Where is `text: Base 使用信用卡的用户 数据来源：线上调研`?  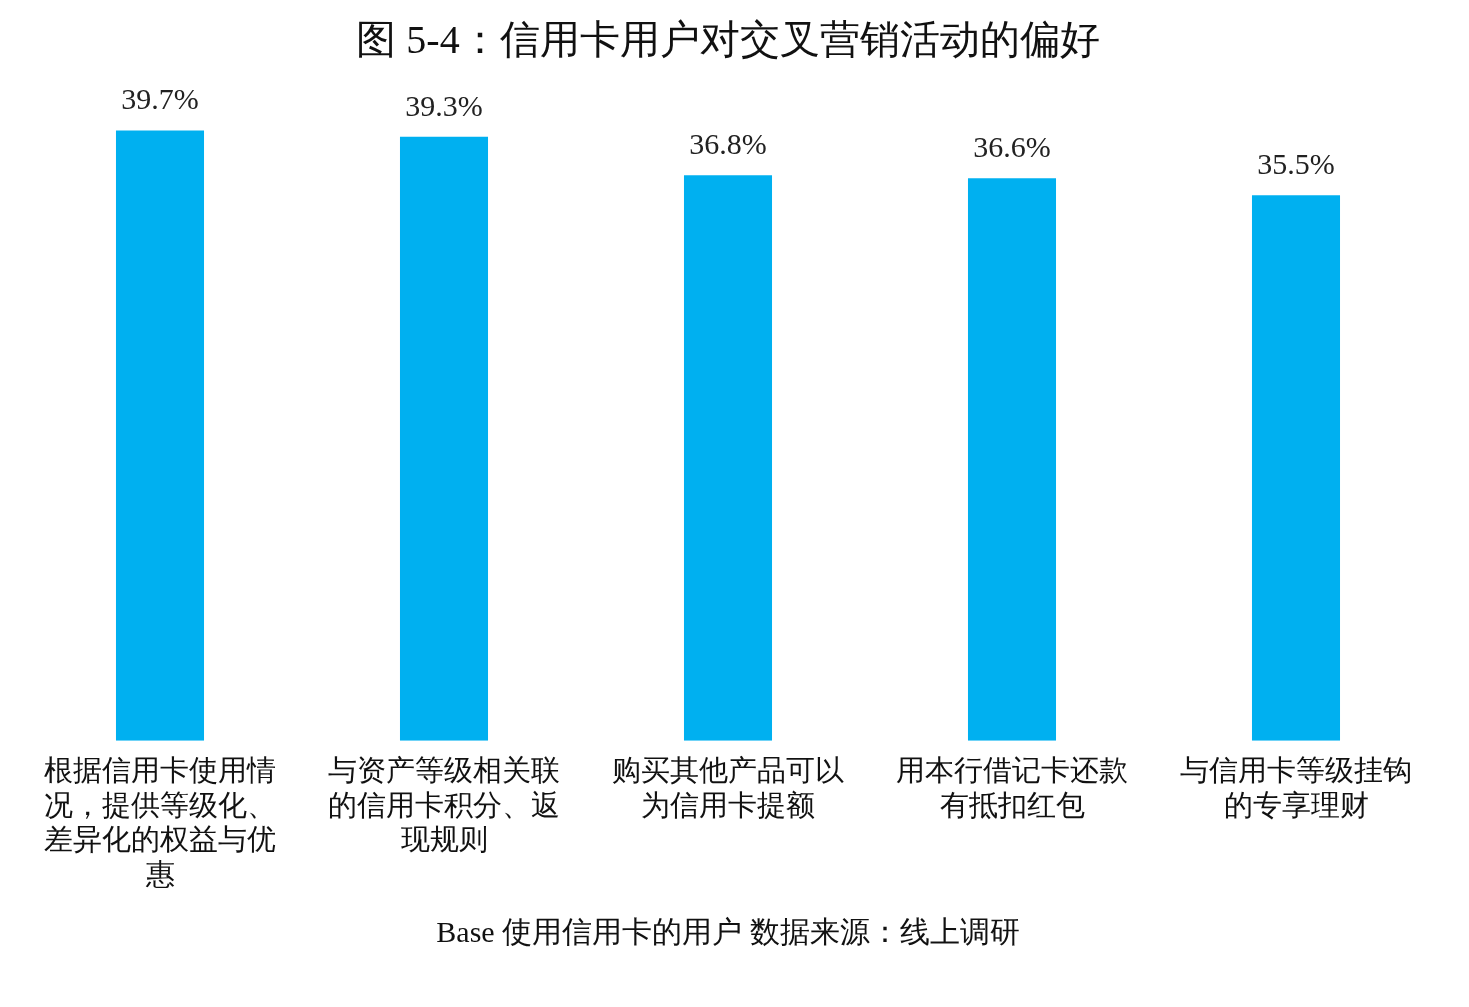
text: Base 使用信用卡的用户 数据来源：线上调研 is located at coordinates (728, 932).